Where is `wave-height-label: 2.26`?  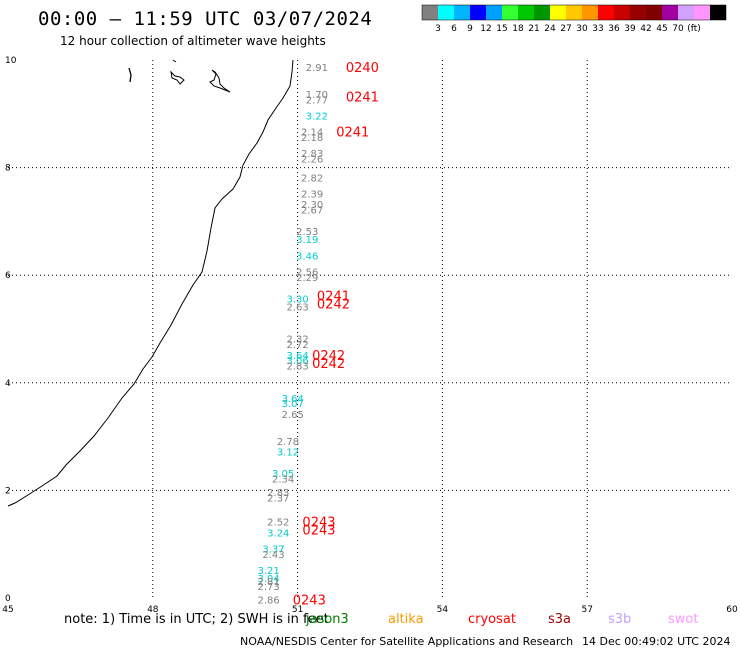 wave-height-label: 2.26 is located at coordinates (312, 159).